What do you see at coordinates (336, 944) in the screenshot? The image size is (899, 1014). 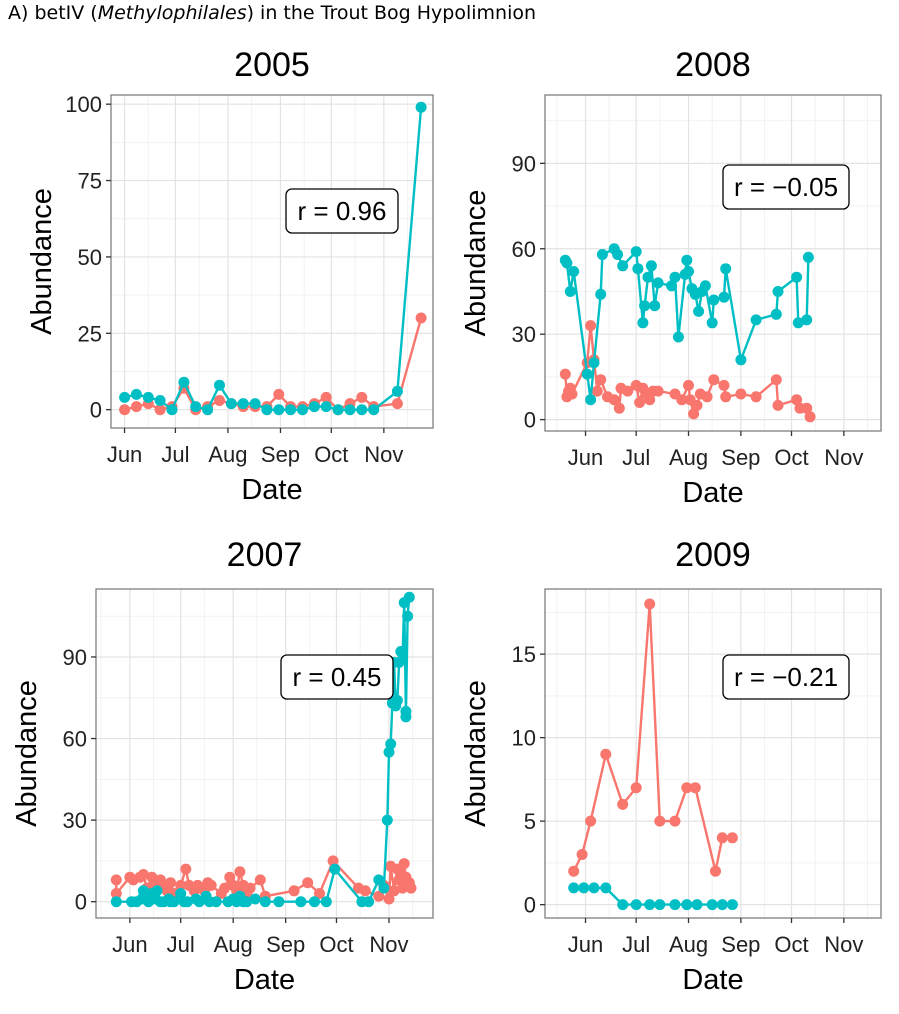 I see `p3-x-tick-label: Oct` at bounding box center [336, 944].